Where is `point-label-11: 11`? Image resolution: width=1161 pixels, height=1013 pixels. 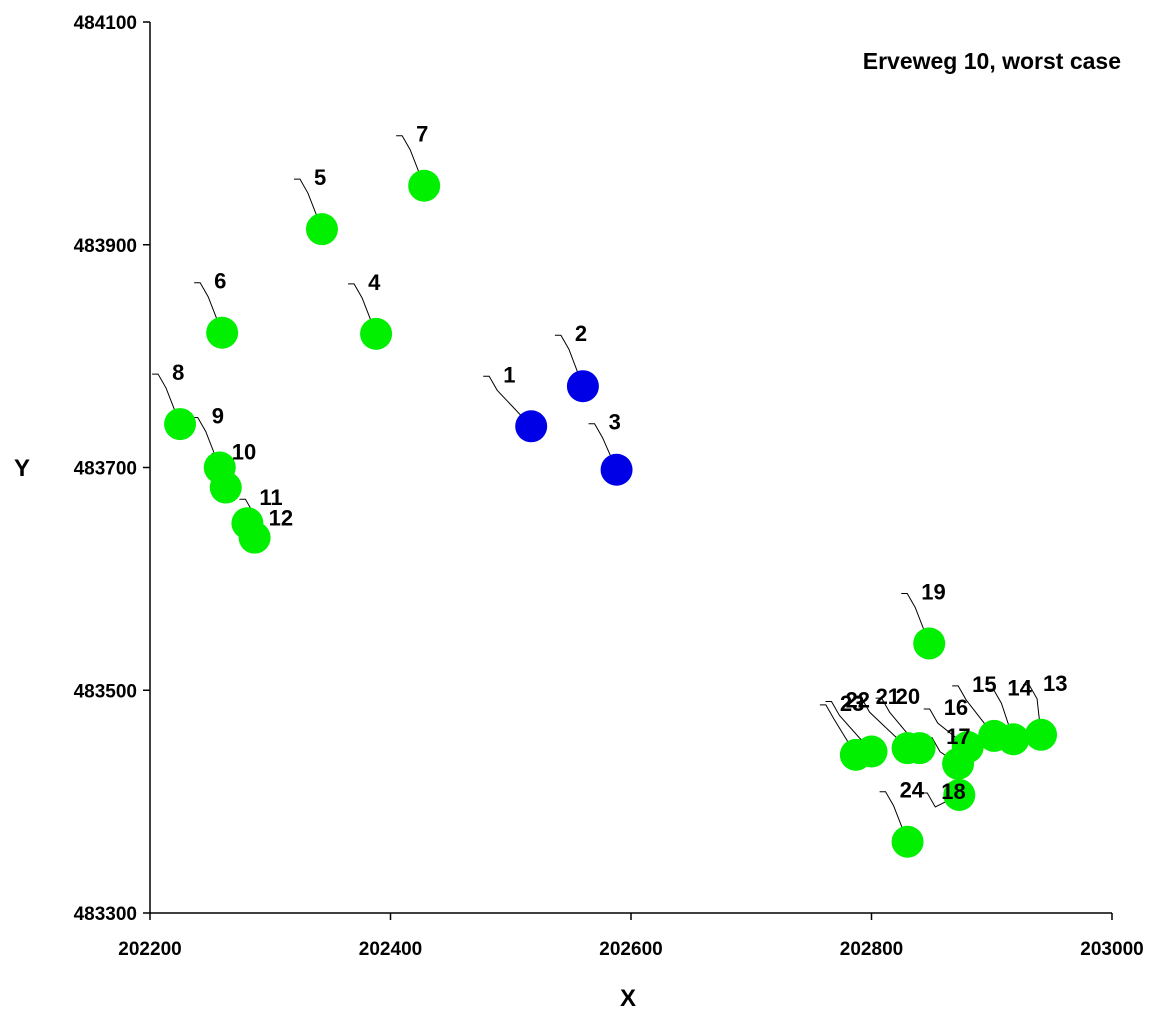
point-label-11: 11 is located at coordinates (270, 497).